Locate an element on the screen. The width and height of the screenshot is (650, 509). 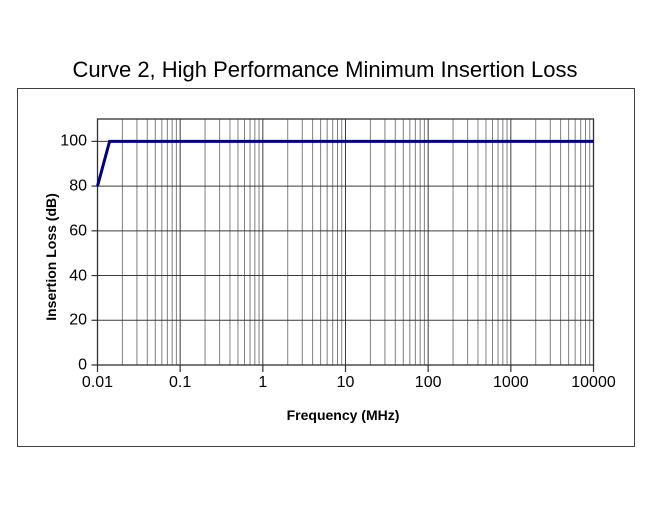
y-axis-title: Insertion Loss (dB) is located at coordinates (51, 257).